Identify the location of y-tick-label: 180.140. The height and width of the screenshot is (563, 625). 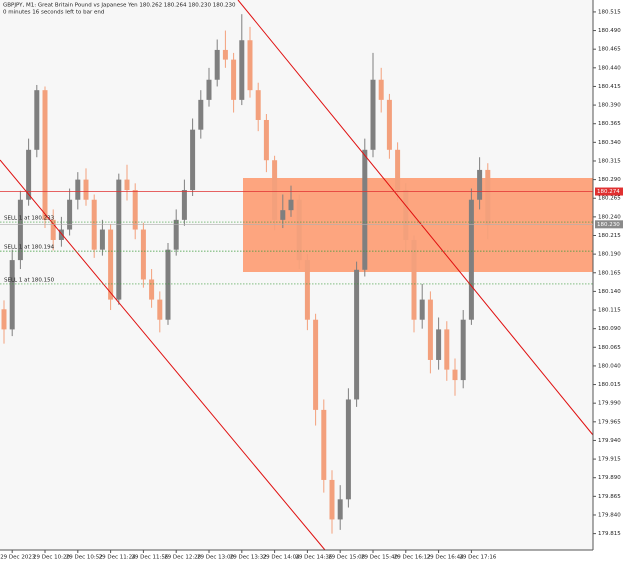
(609, 292).